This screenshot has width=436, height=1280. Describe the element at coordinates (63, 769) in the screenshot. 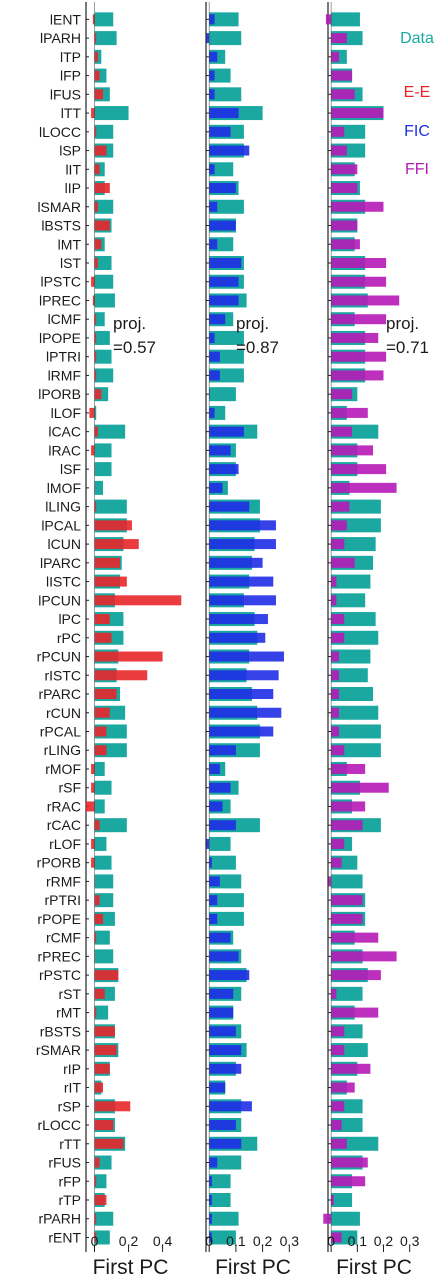

I see `region-label: rMOF` at that location.